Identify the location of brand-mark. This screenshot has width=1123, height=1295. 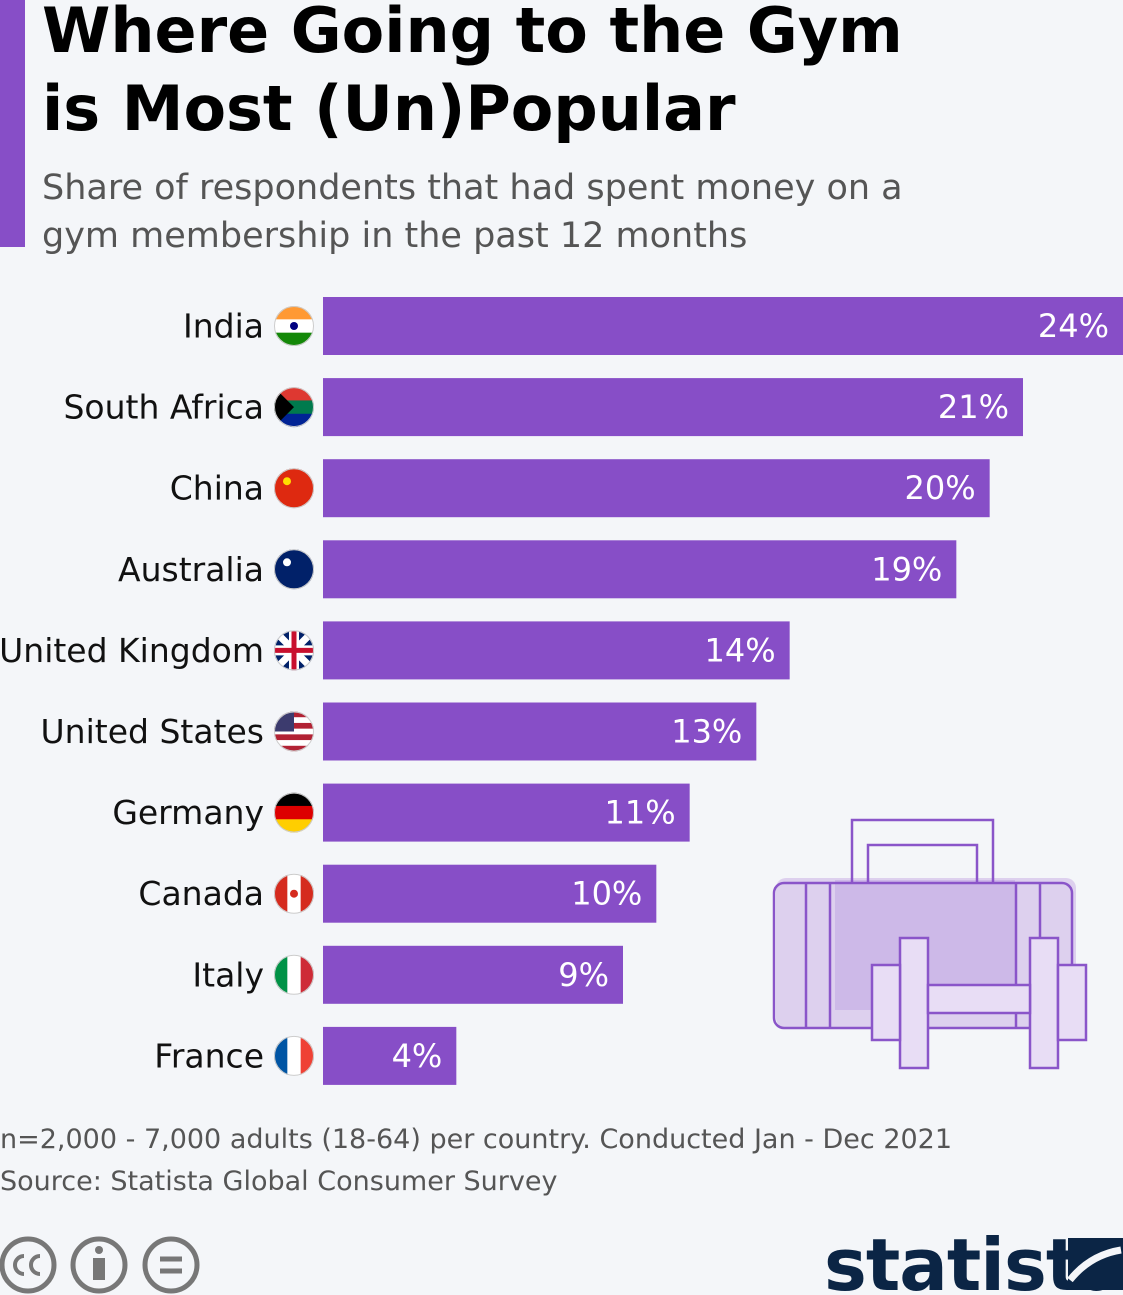
(1095, 1264).